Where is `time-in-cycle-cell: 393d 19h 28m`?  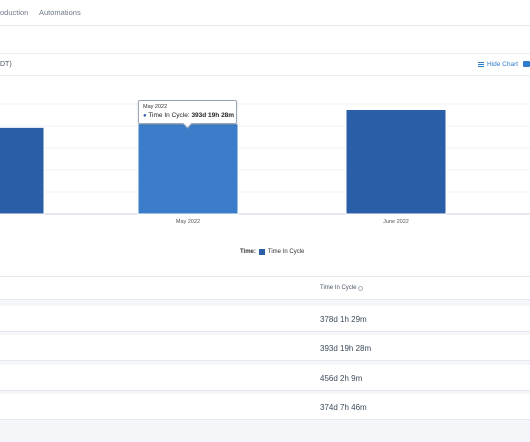 time-in-cycle-cell: 393d 19h 28m is located at coordinates (346, 348).